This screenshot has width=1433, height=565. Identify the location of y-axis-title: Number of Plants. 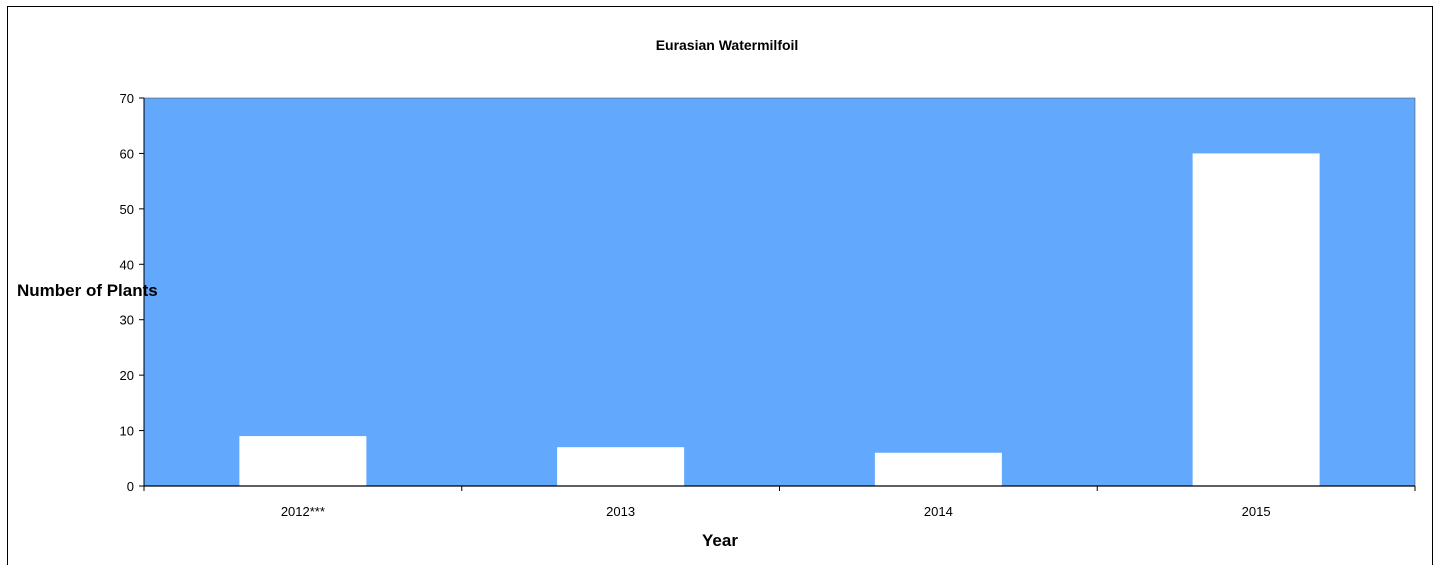
(87, 290).